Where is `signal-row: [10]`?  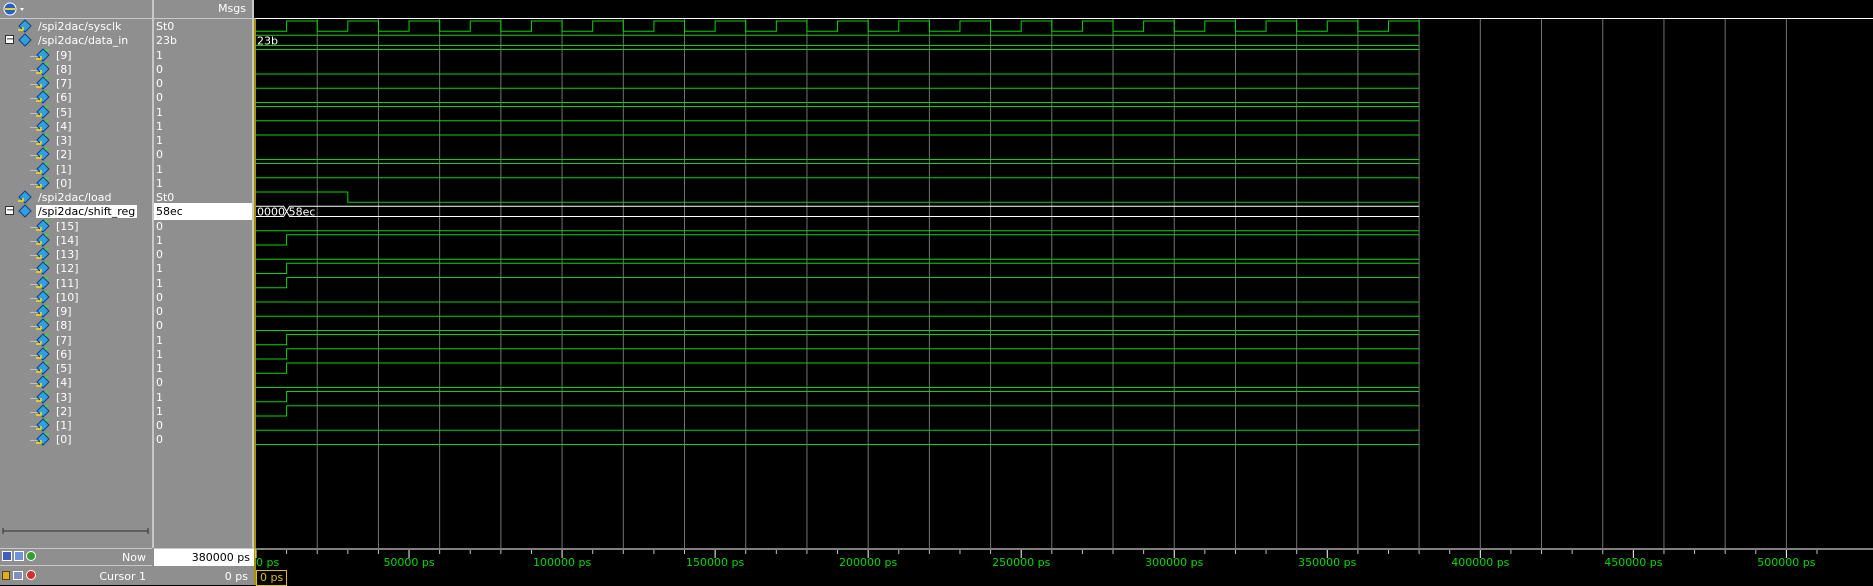 signal-row: [10] is located at coordinates (76, 297).